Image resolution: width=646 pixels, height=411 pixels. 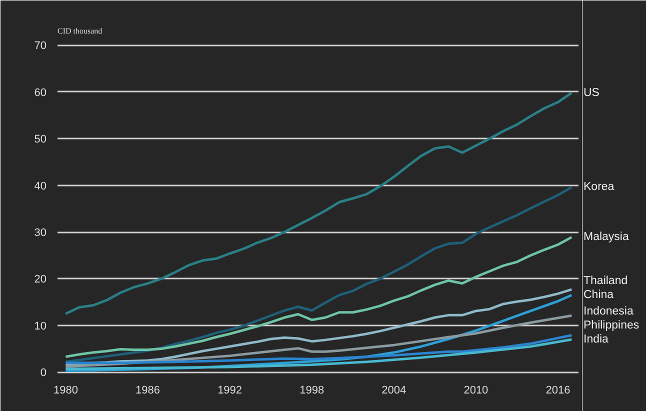 What do you see at coordinates (40, 186) in the screenshot?
I see `y-tick-label: 40` at bounding box center [40, 186].